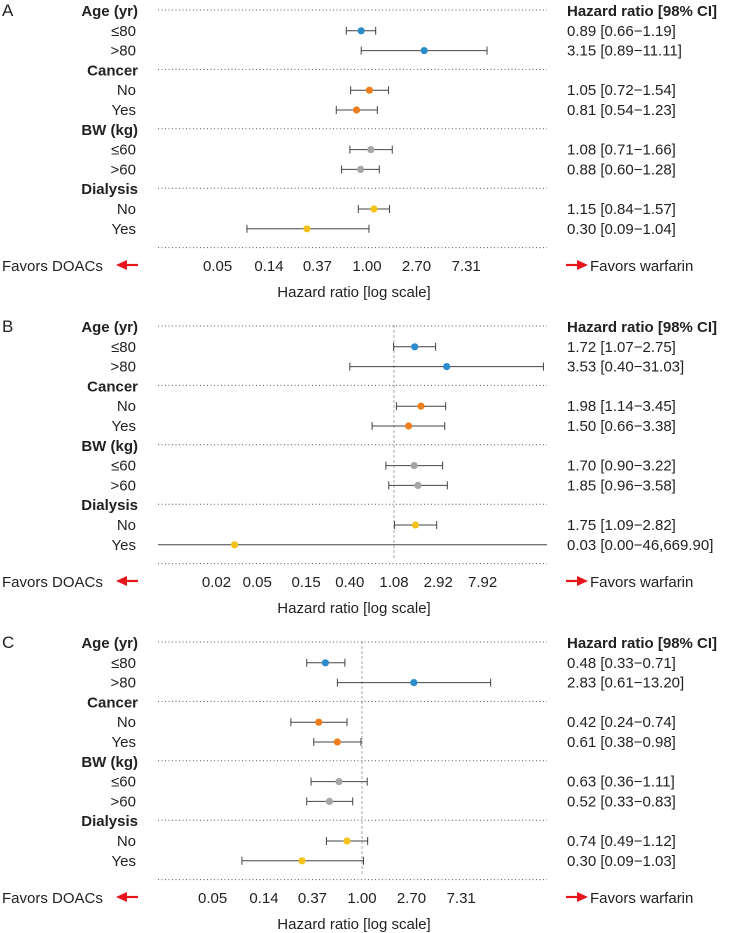 This screenshot has width=735, height=933. I want to click on ci-value: 1.05 [0.72−1.54], so click(621, 90).